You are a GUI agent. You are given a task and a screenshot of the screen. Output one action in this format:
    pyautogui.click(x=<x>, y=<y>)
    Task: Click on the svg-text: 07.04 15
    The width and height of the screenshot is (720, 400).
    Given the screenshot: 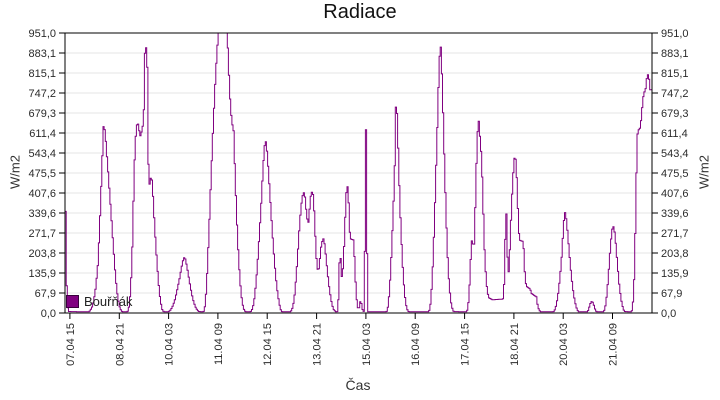 What is the action you would take?
    pyautogui.click(x=71, y=344)
    